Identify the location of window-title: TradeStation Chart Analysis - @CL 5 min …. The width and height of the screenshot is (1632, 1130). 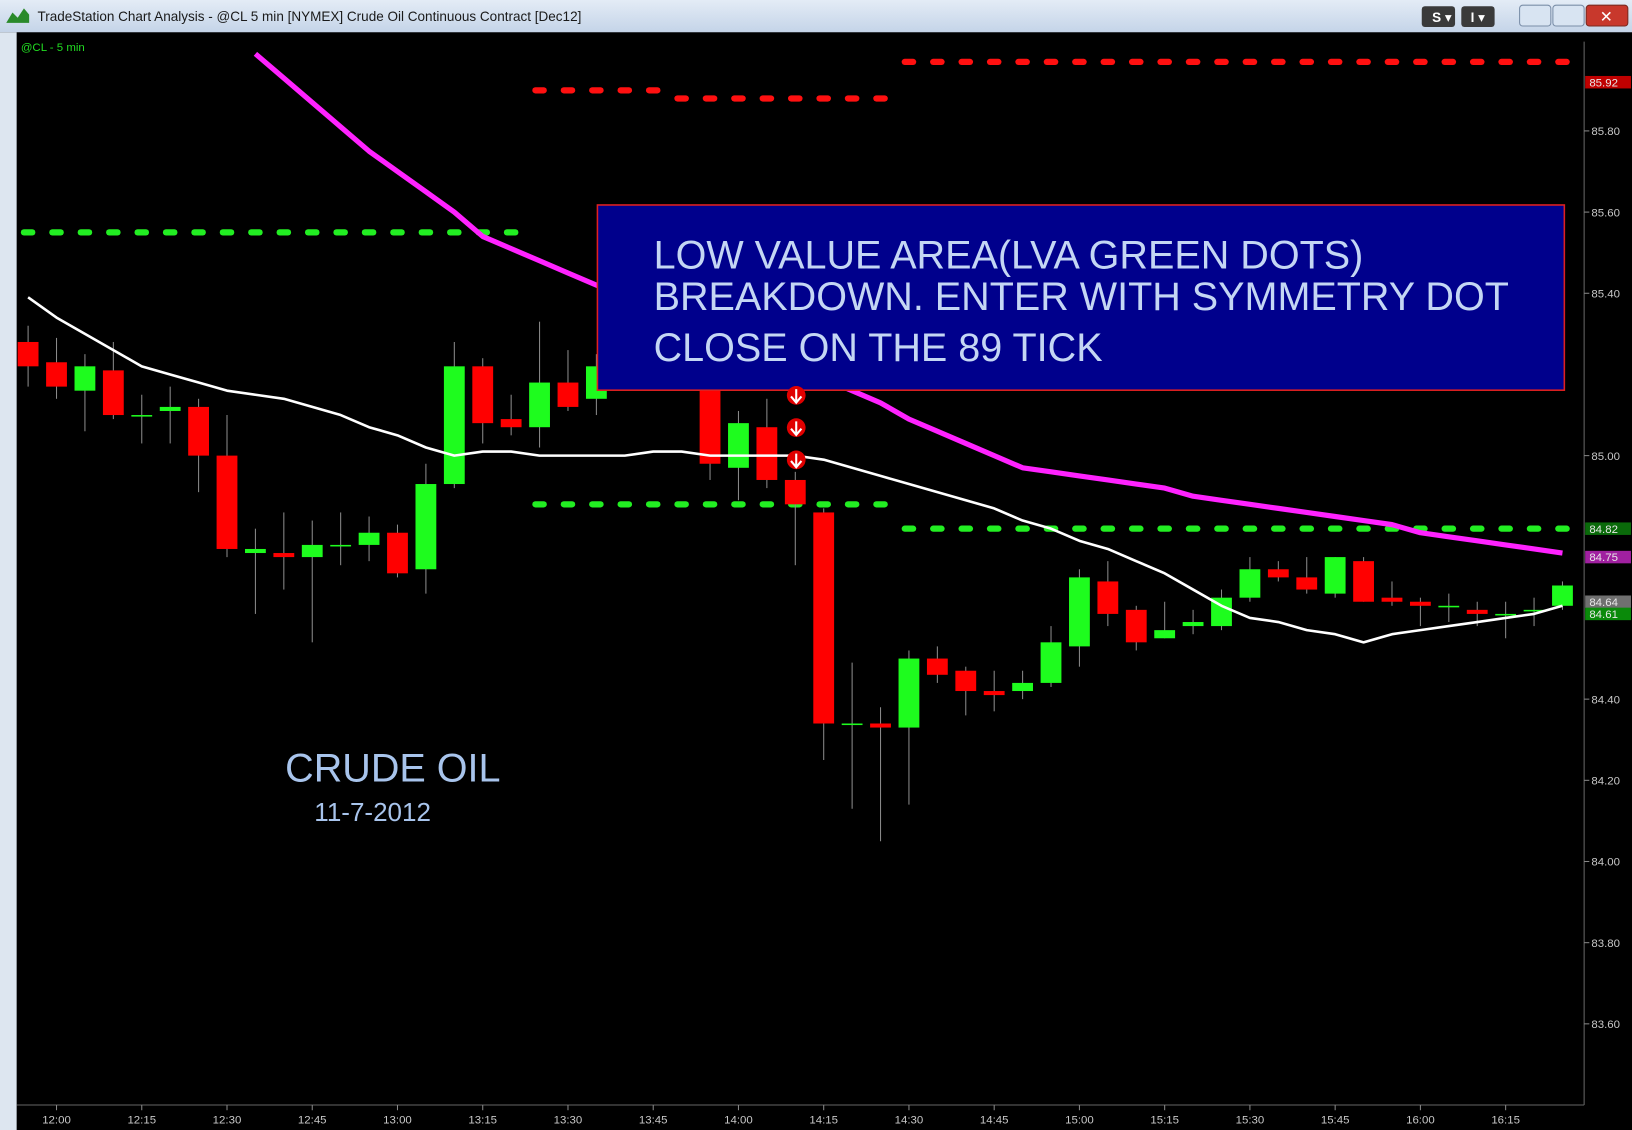
(309, 16).